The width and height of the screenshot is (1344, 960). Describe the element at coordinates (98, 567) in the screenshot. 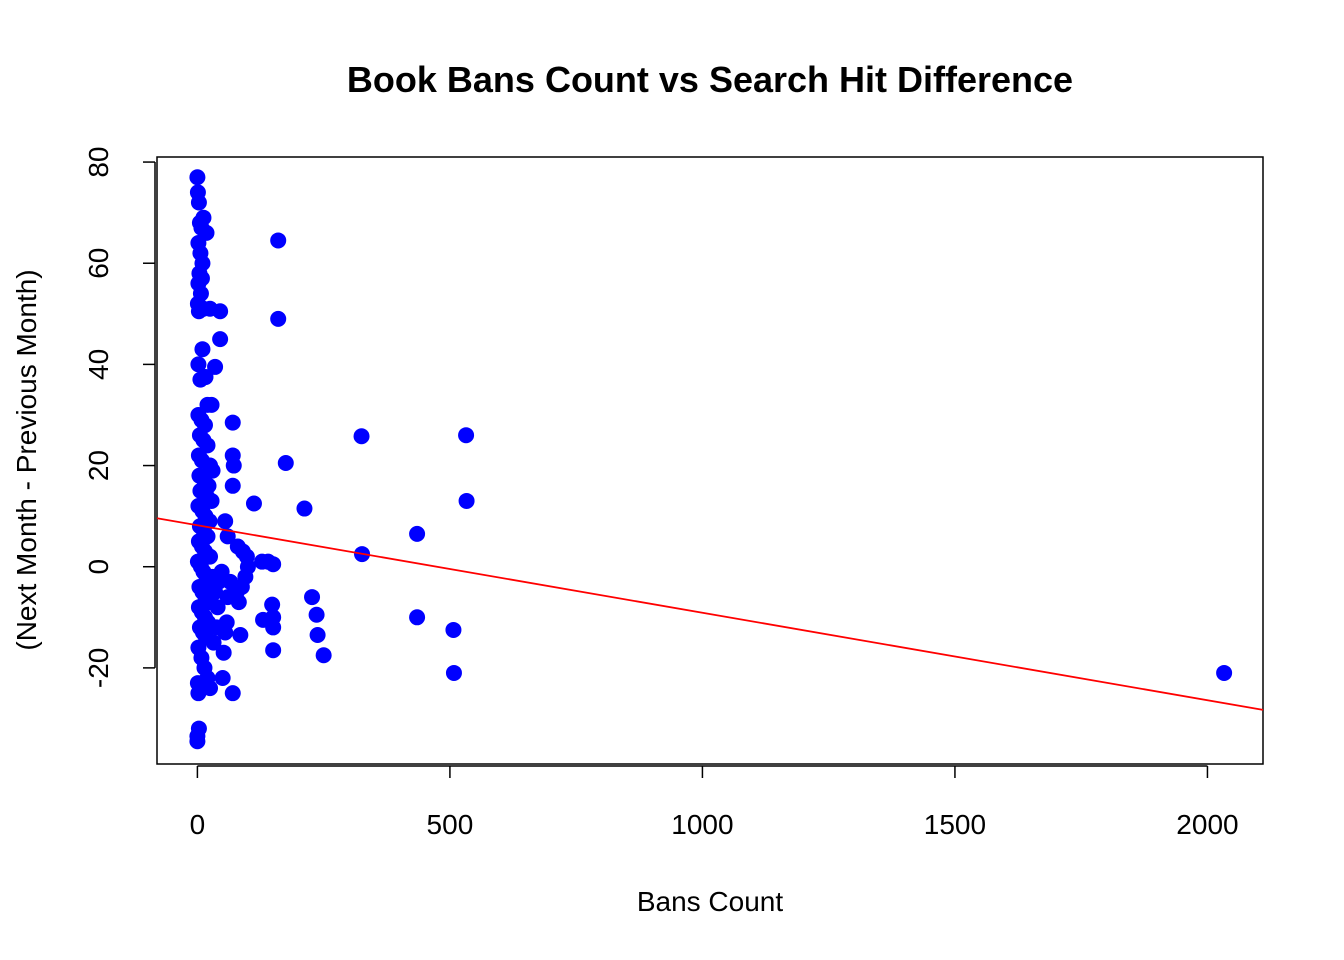

I see `y-tick-label: 0` at that location.